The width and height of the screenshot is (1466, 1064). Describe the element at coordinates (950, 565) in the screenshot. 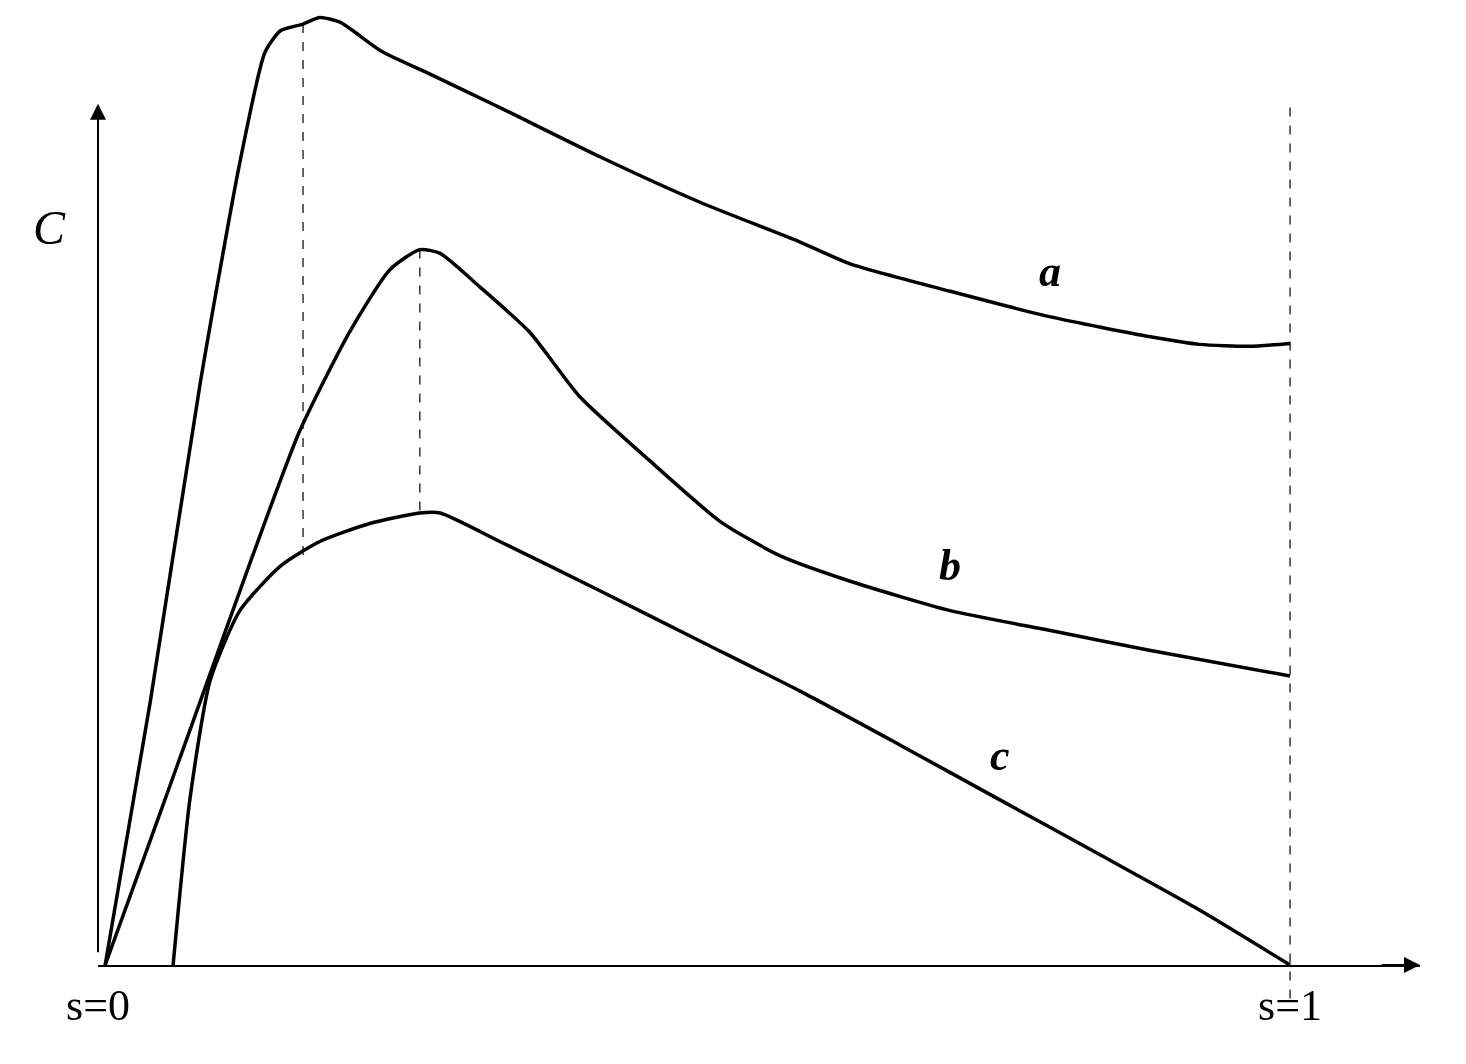

I see `series-label: b` at that location.